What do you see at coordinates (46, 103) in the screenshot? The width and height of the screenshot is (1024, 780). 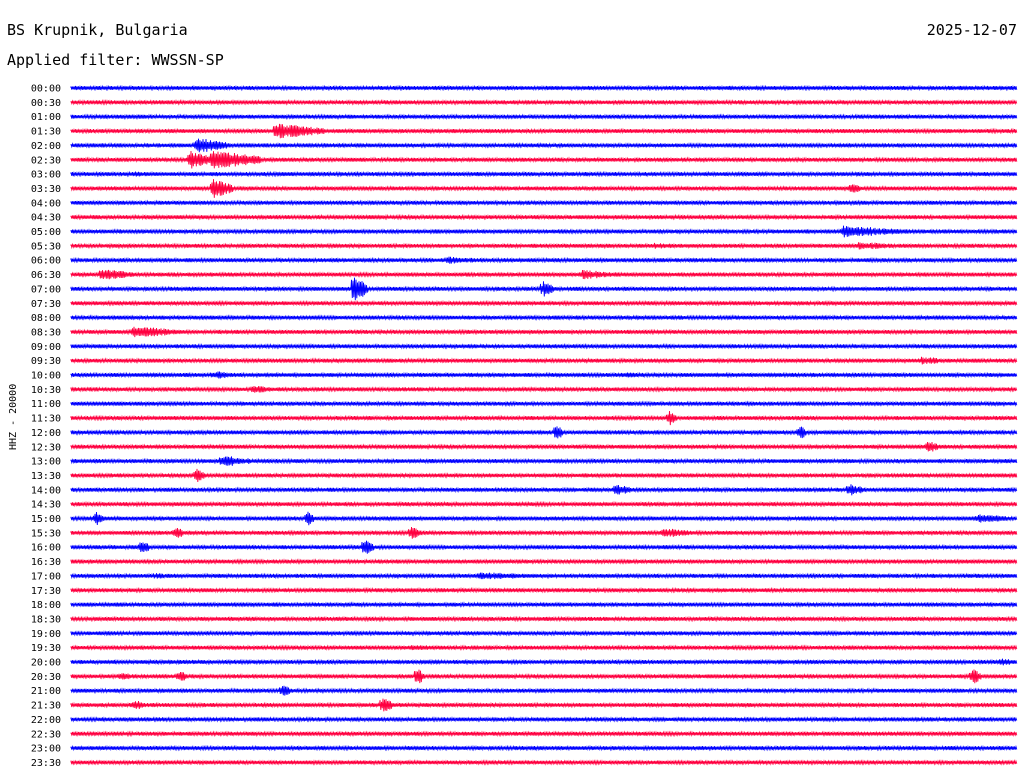 I see `row-time-label: 00:30` at bounding box center [46, 103].